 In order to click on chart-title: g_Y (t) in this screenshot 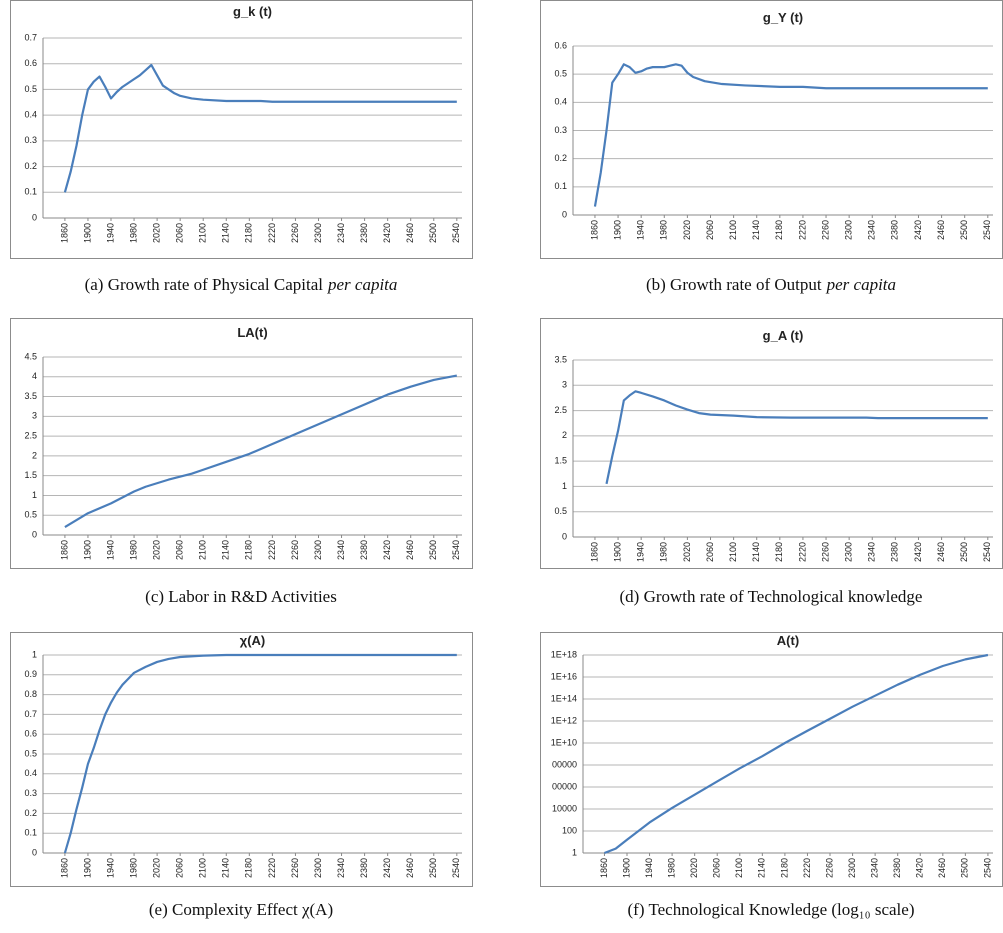, I will do `click(783, 17)`.